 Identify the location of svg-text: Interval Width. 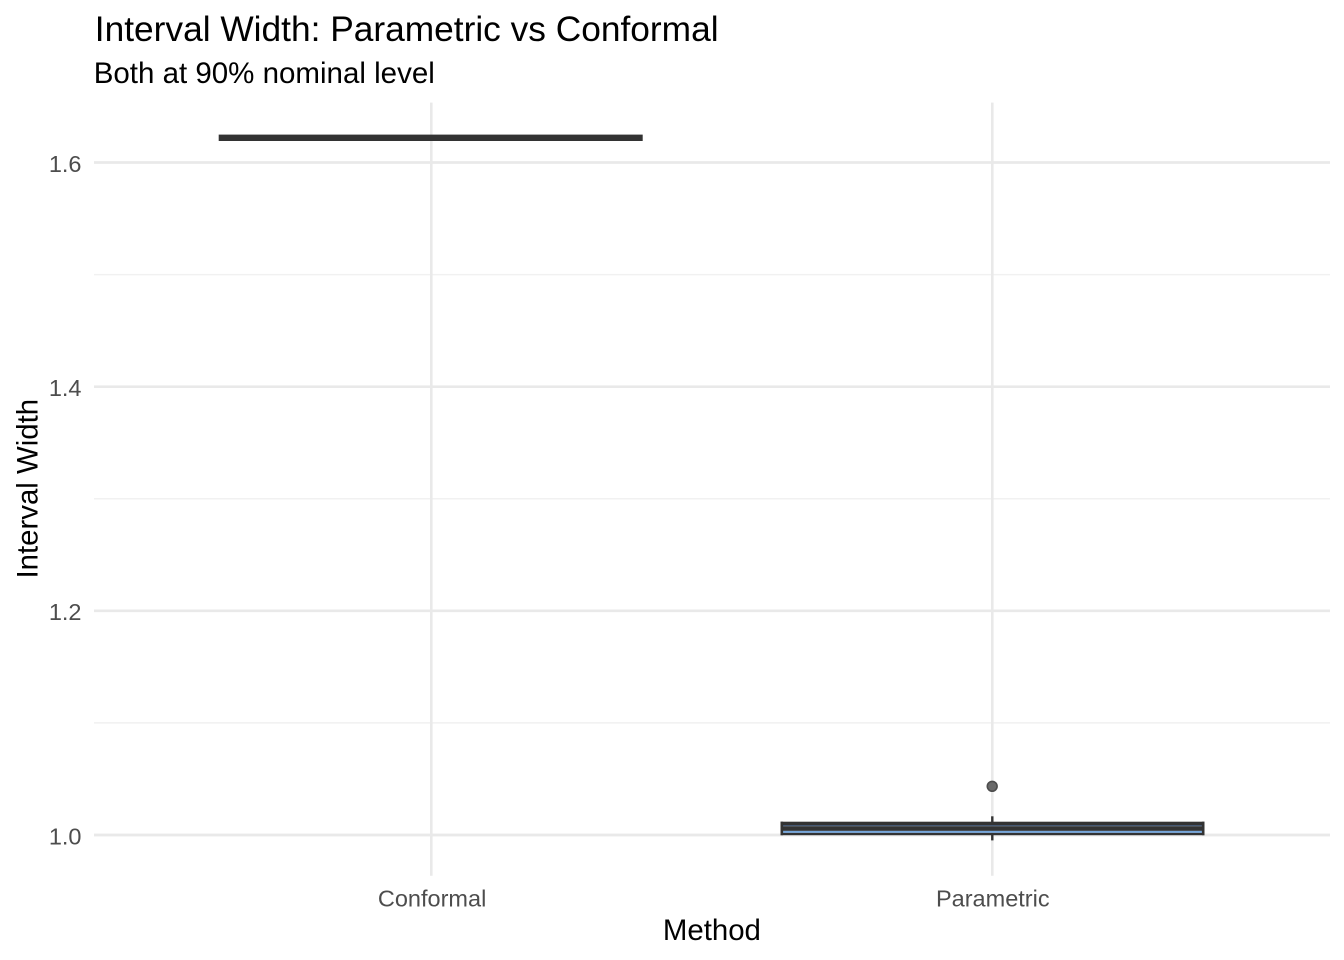
(28, 489).